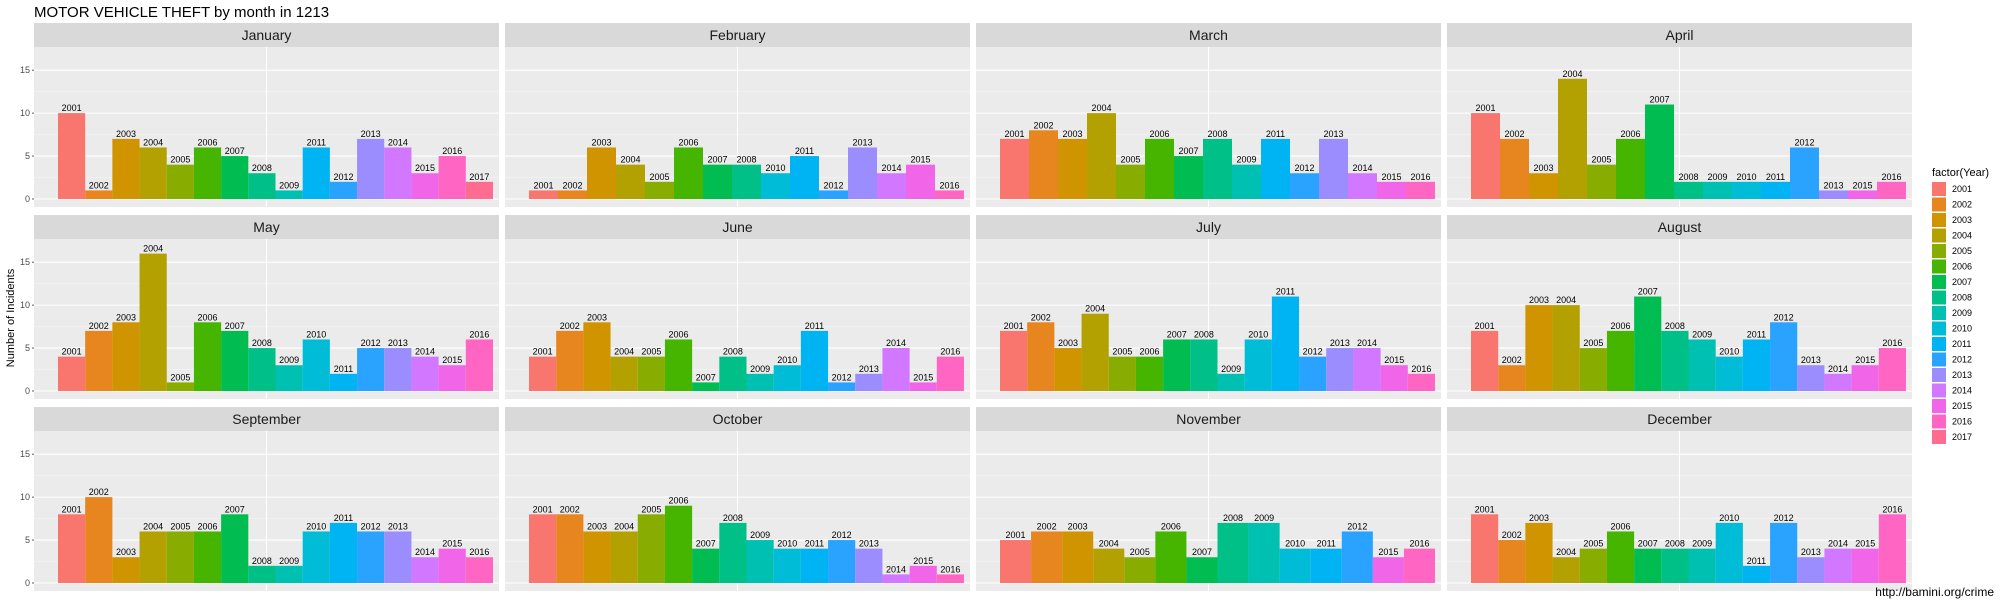 This screenshot has width=2000, height=600. Describe the element at coordinates (180, 386) in the screenshot. I see `bar-may-2005` at that location.